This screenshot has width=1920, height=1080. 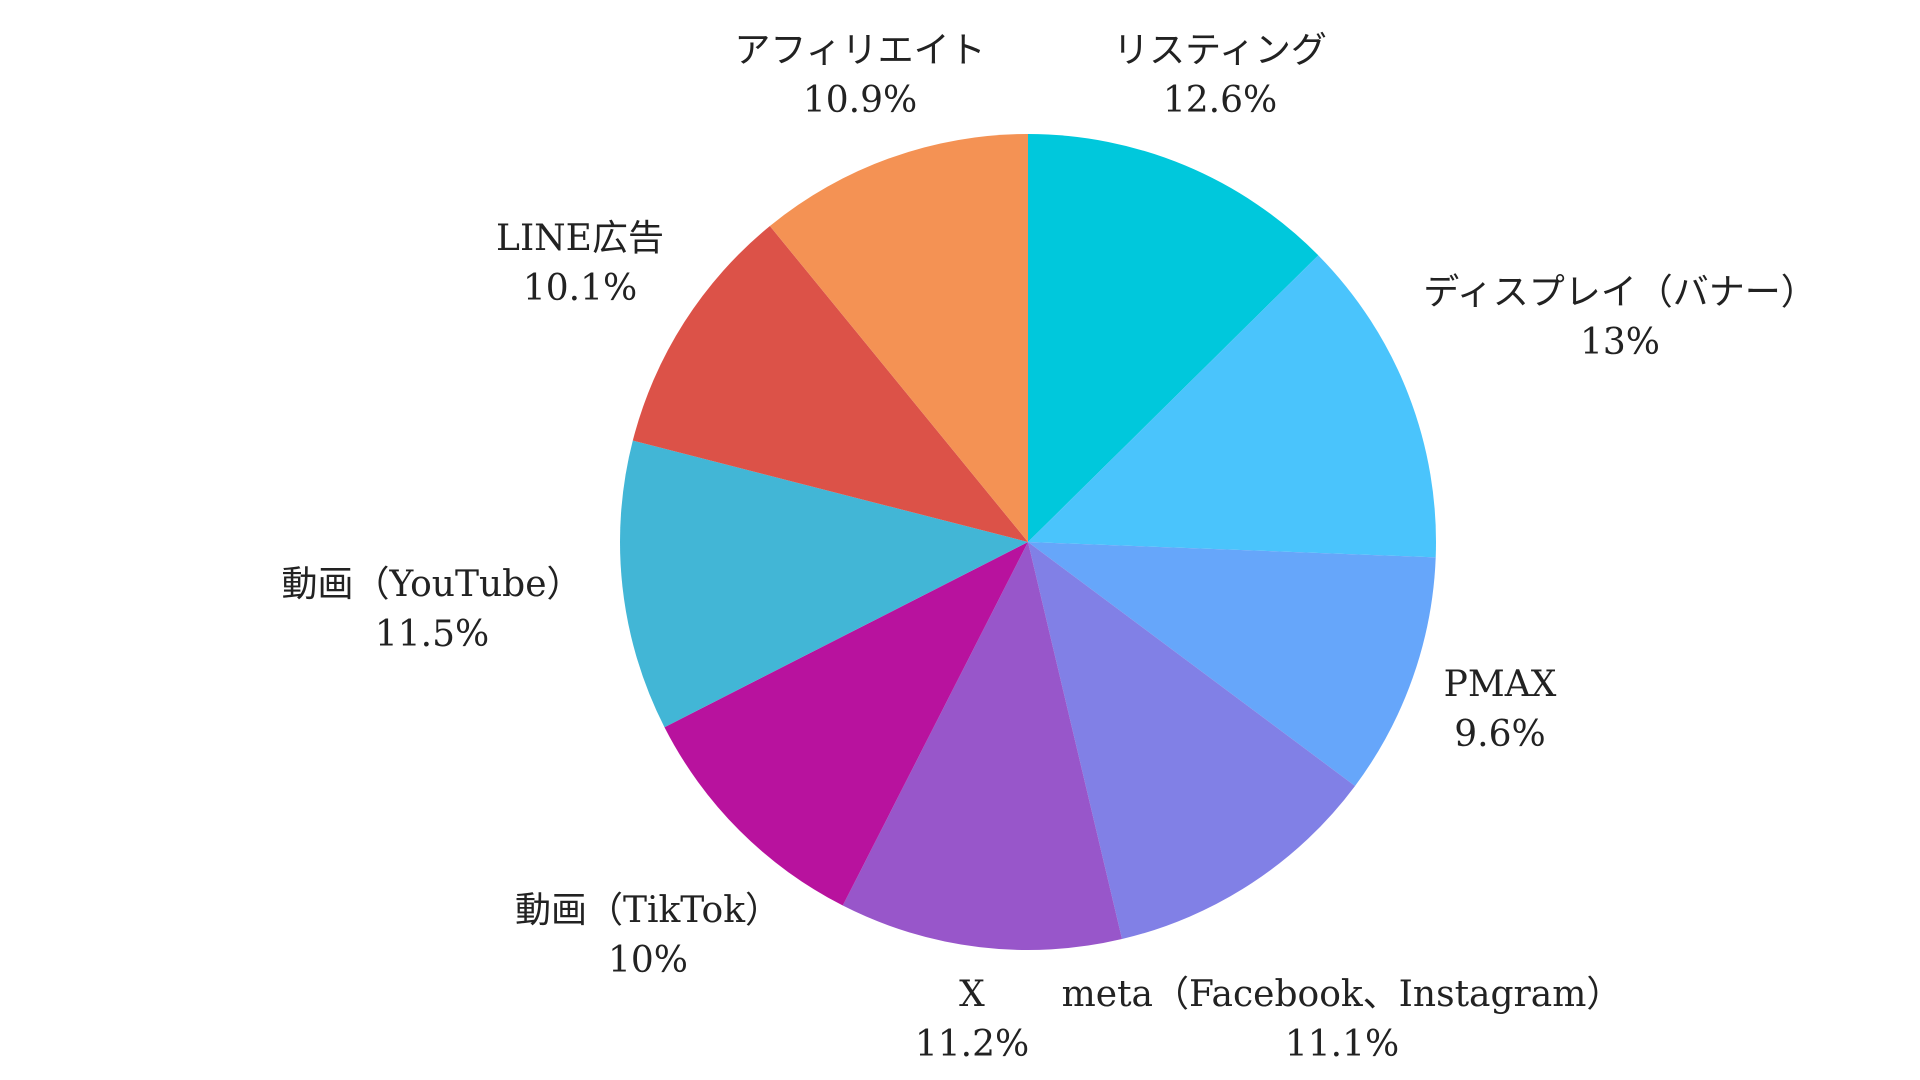 What do you see at coordinates (648, 910) in the screenshot?
I see `slice-label: 動画（TikTok）` at bounding box center [648, 910].